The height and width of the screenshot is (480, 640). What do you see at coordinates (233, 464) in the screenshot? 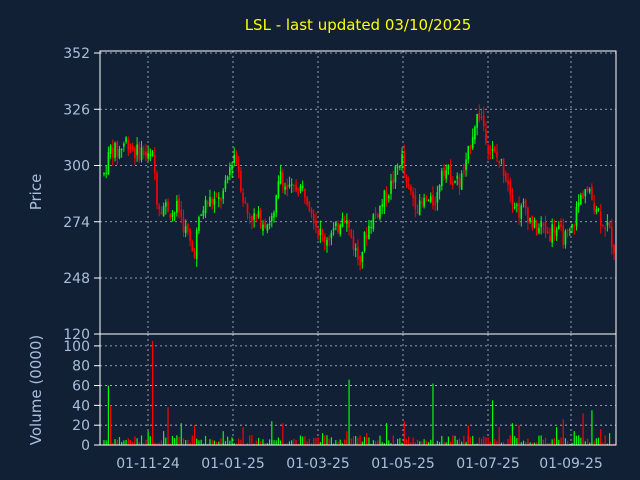
I see `x-tick-label: 01-01-25` at bounding box center [233, 464].